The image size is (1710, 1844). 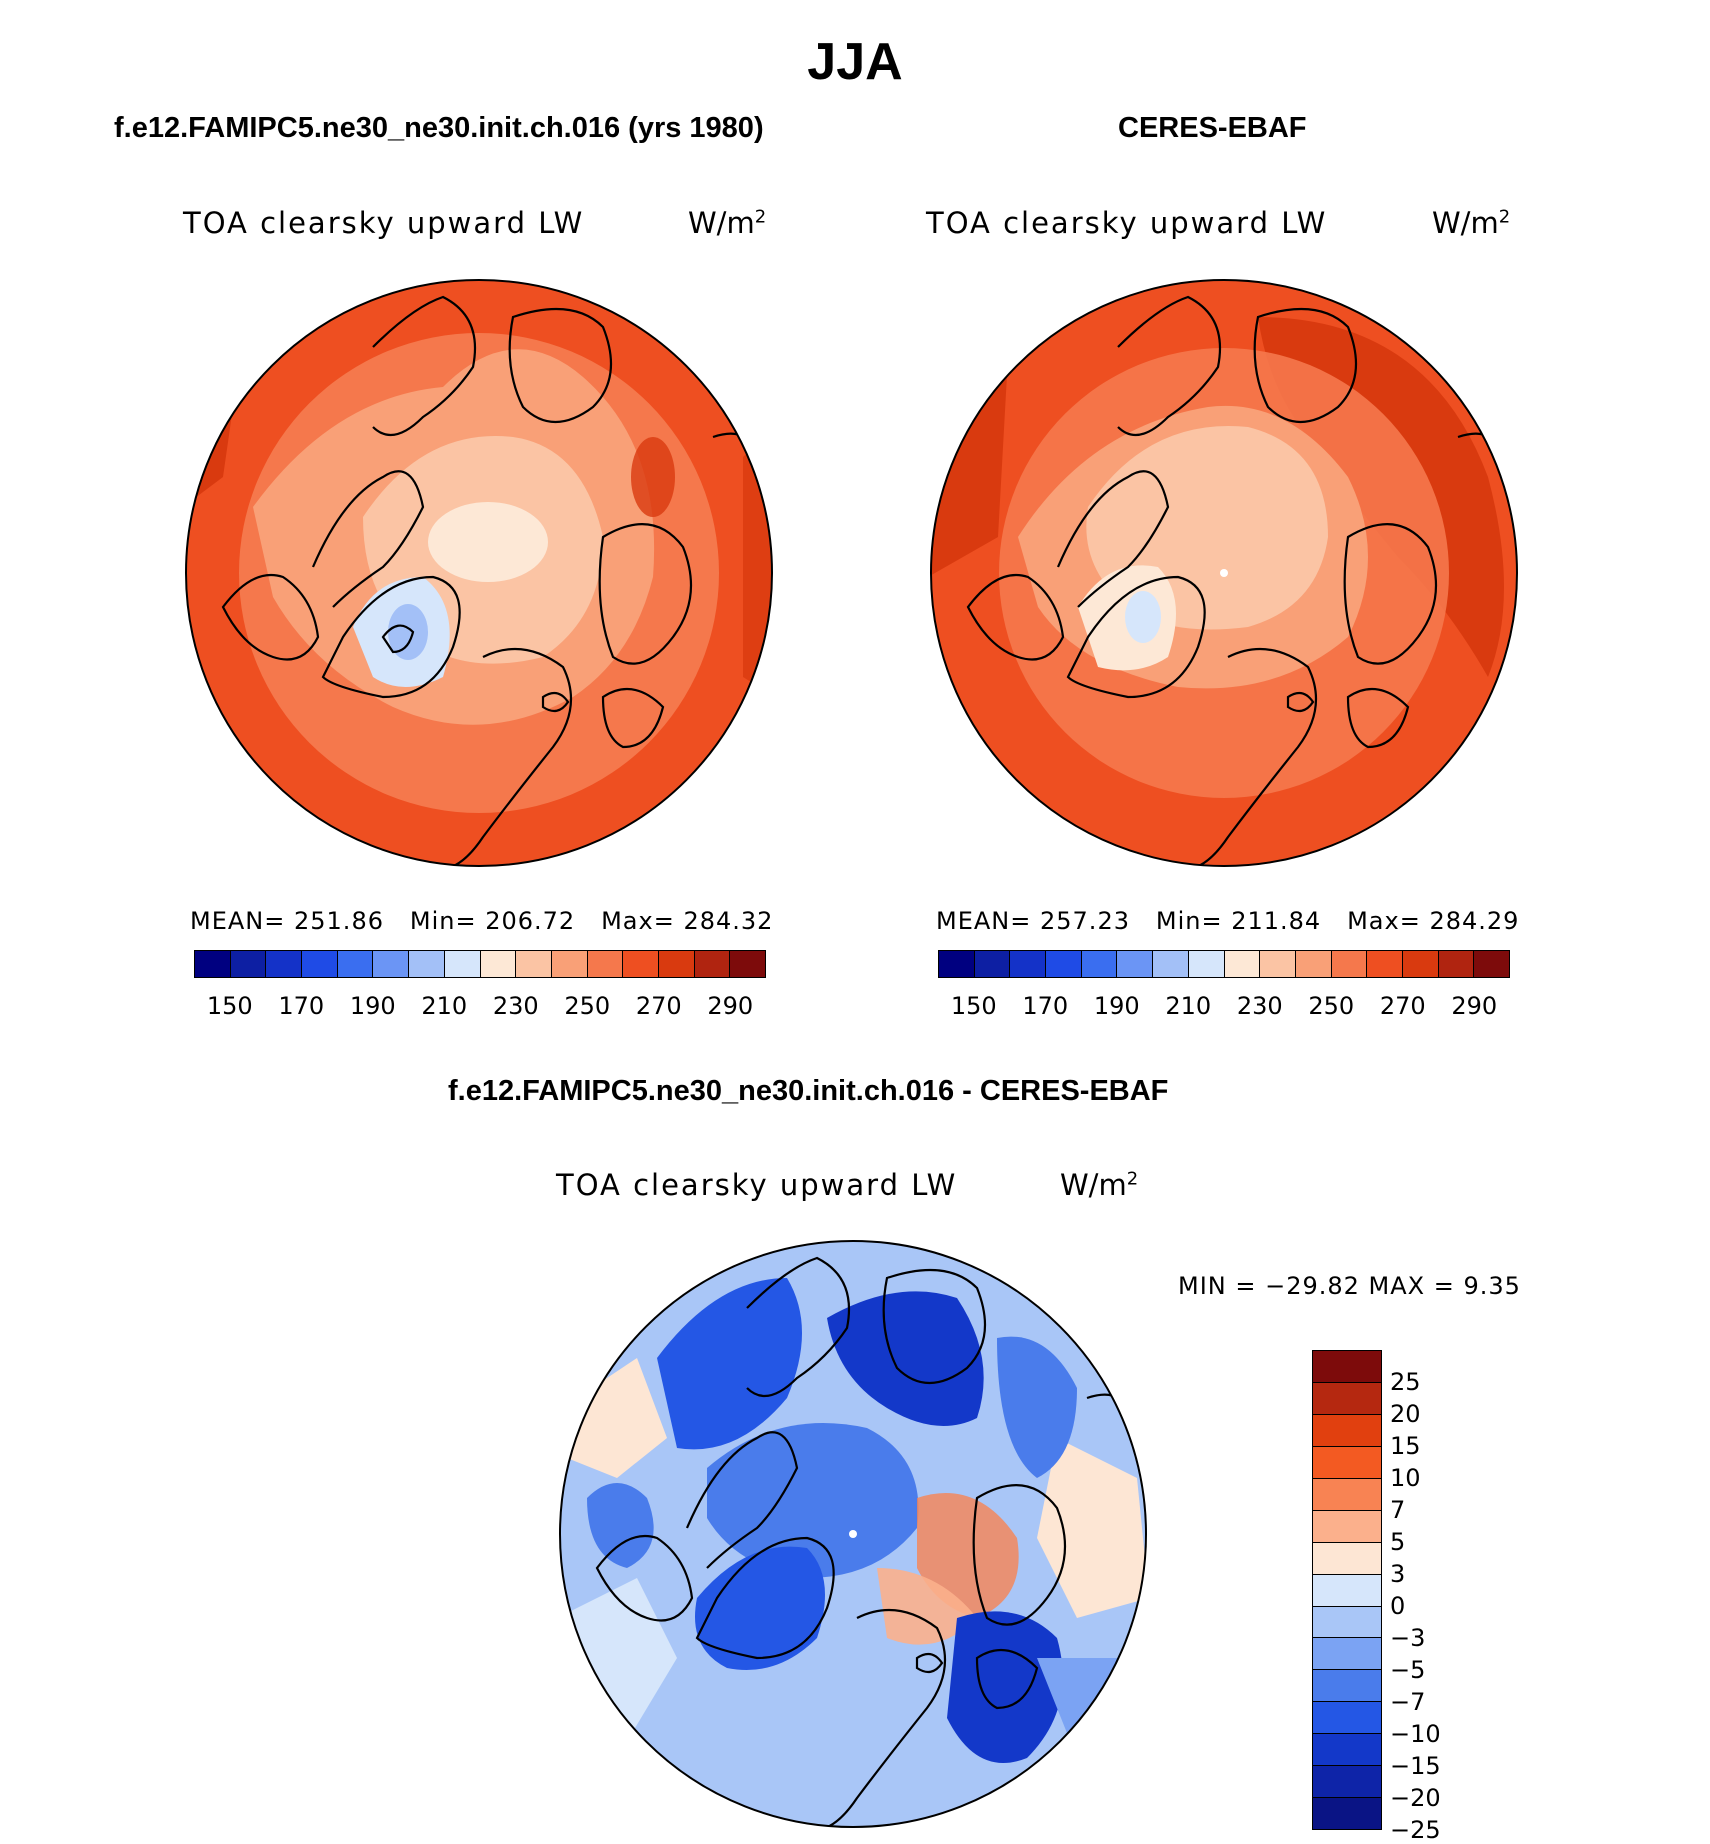 What do you see at coordinates (1212, 128) in the screenshot?
I see `obs-panel-title: CERES-EBAF` at bounding box center [1212, 128].